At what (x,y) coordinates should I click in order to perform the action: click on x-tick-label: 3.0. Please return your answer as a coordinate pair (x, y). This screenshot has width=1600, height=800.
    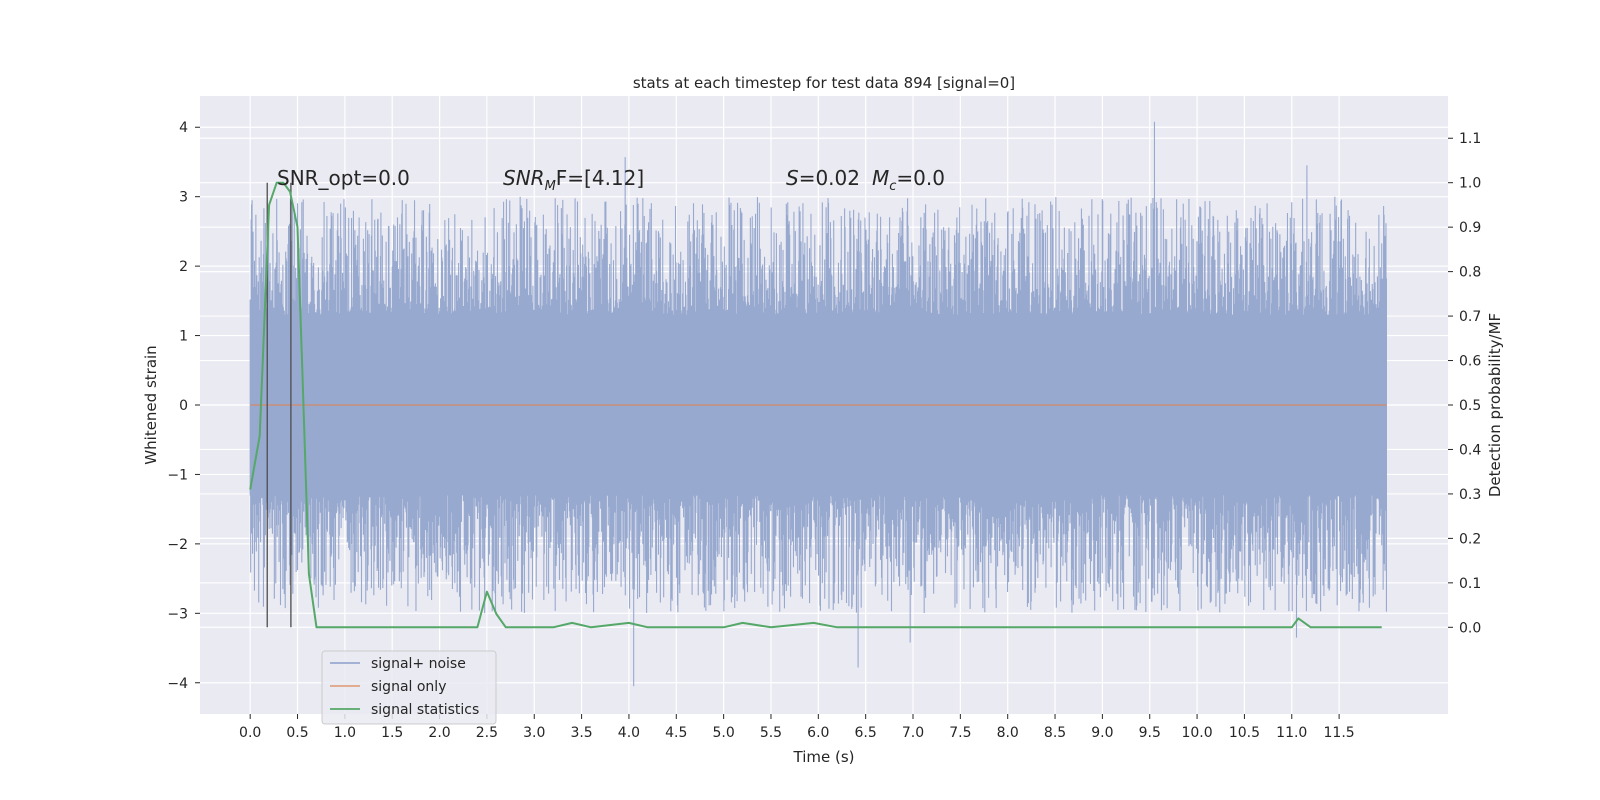
    Looking at the image, I should click on (534, 733).